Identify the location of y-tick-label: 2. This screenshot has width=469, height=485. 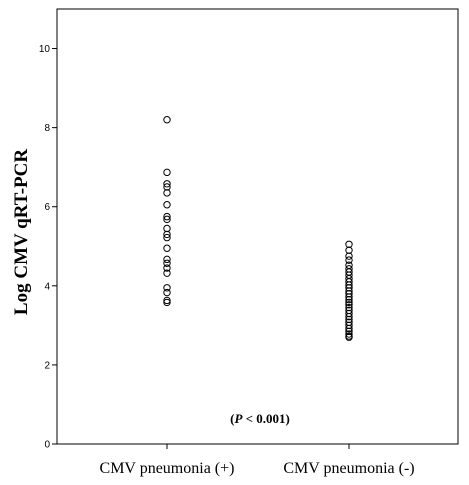
(47, 365).